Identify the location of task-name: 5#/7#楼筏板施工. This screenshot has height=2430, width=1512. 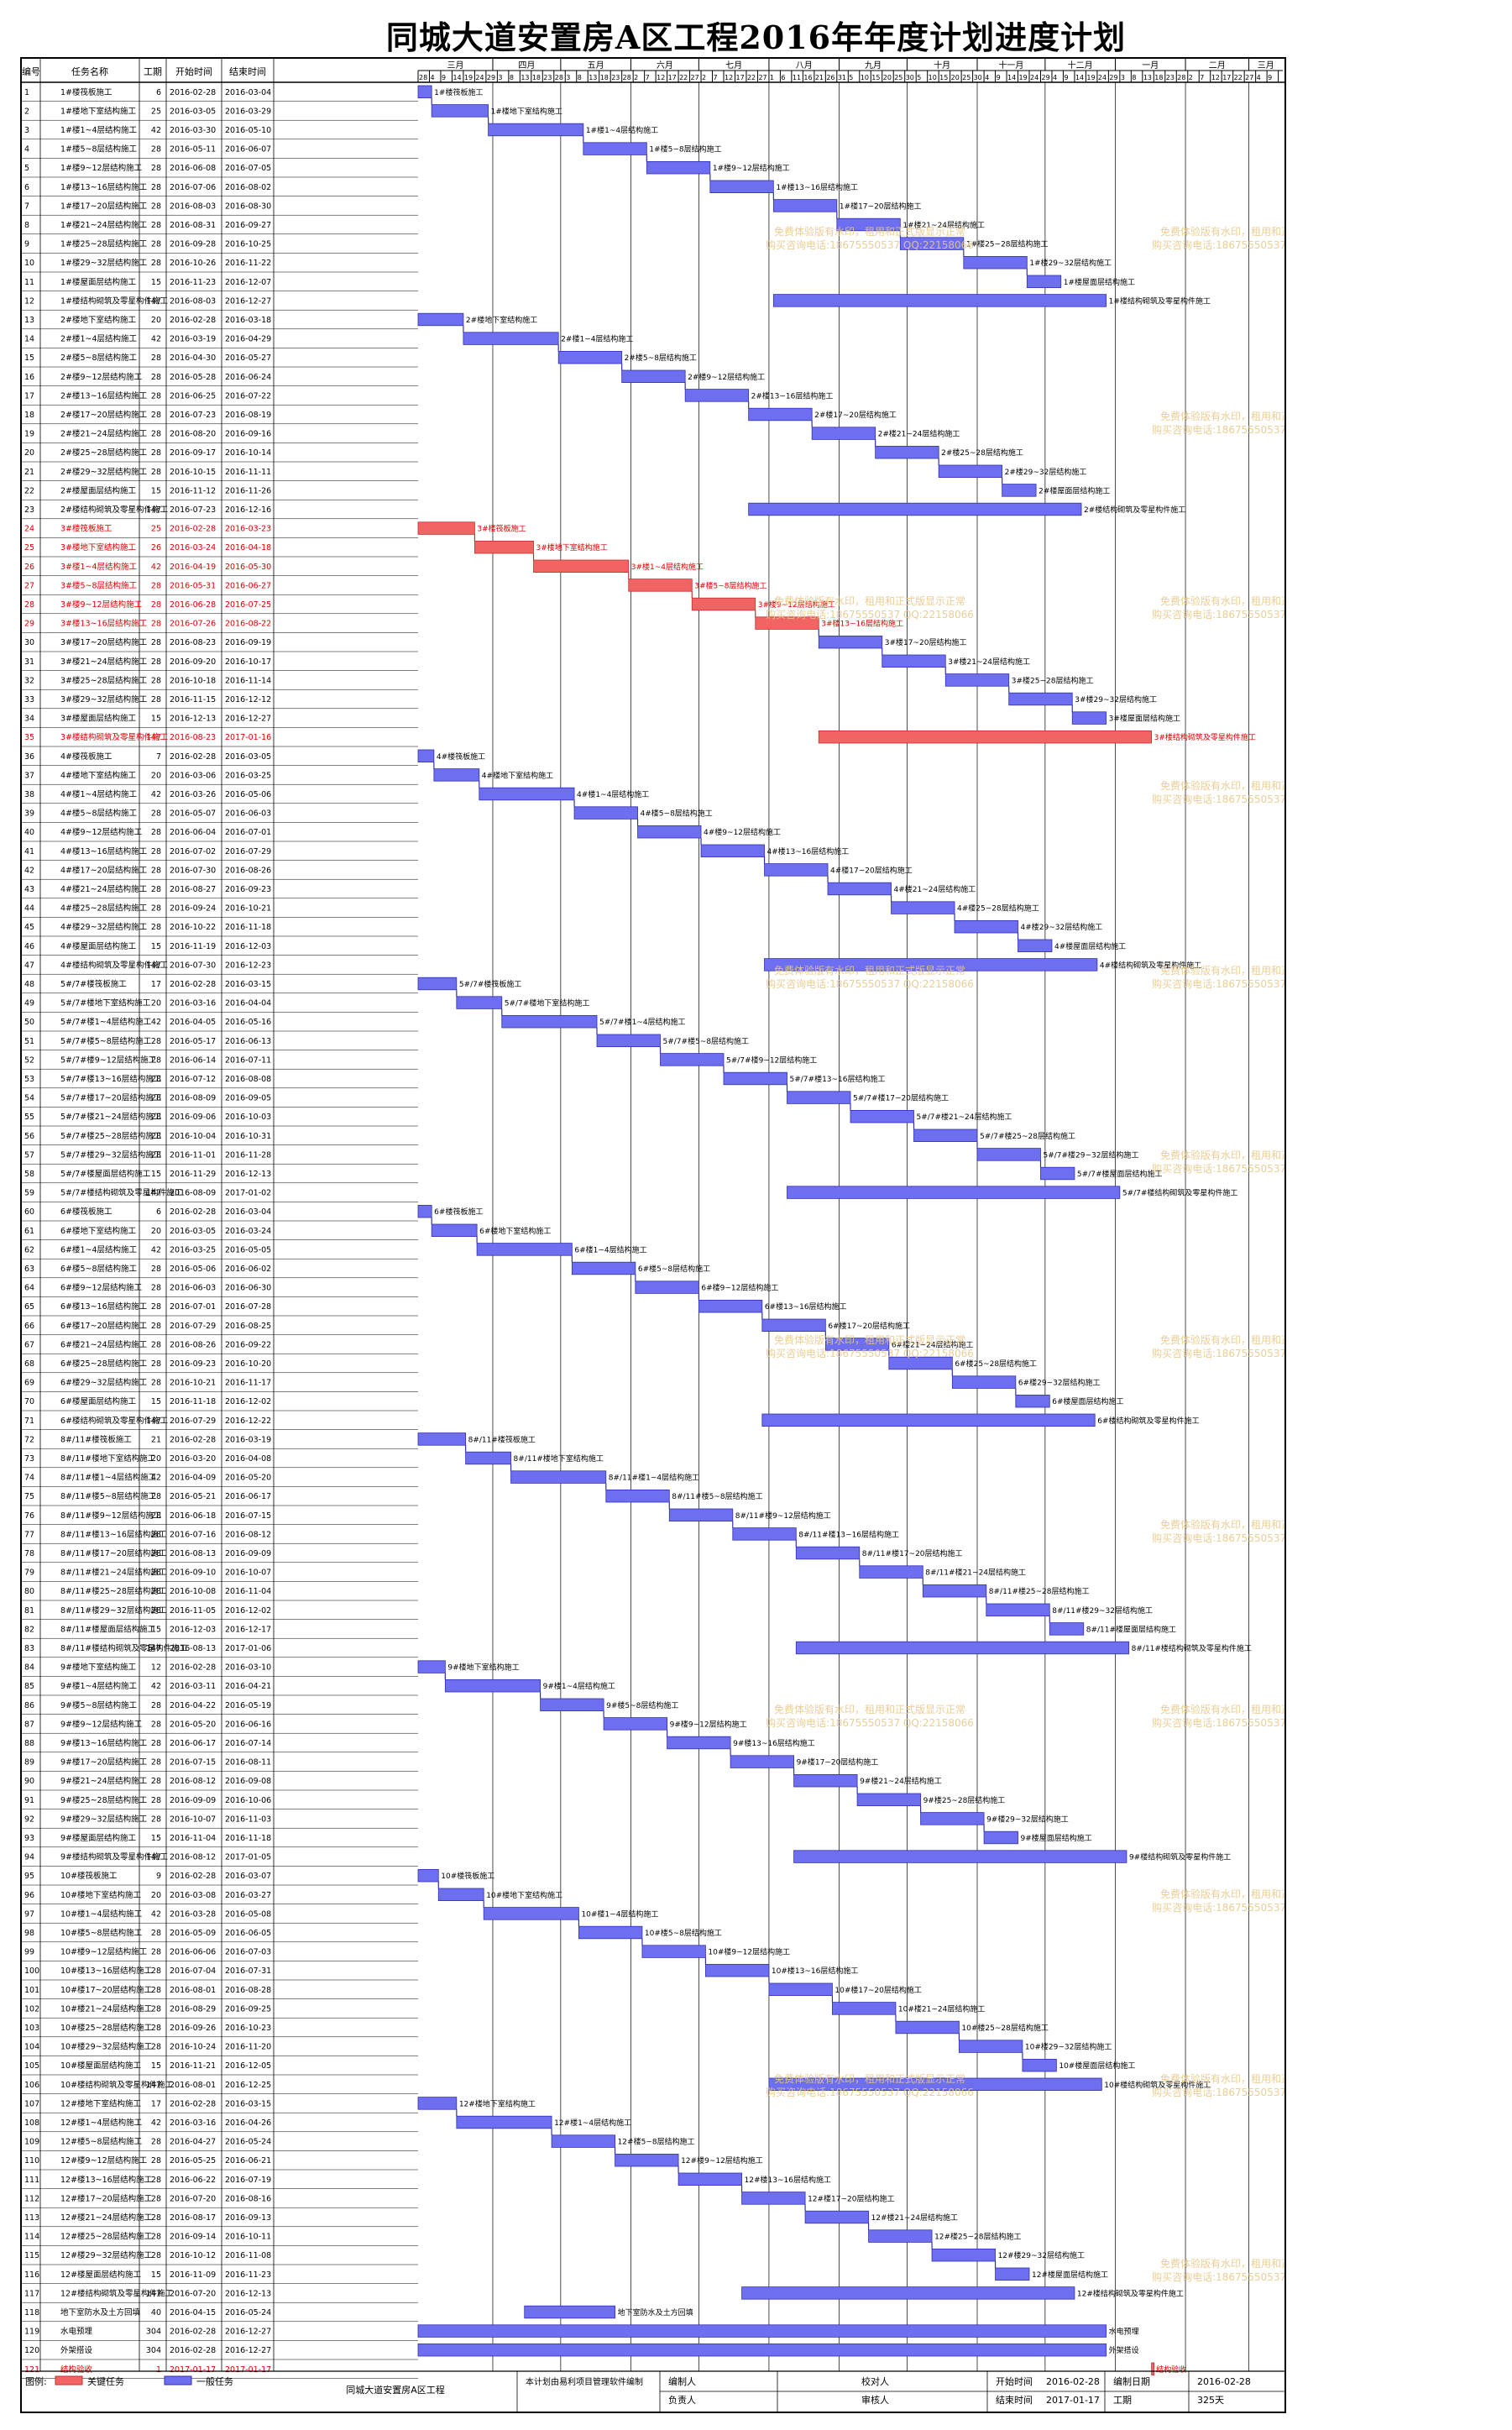
(93, 984).